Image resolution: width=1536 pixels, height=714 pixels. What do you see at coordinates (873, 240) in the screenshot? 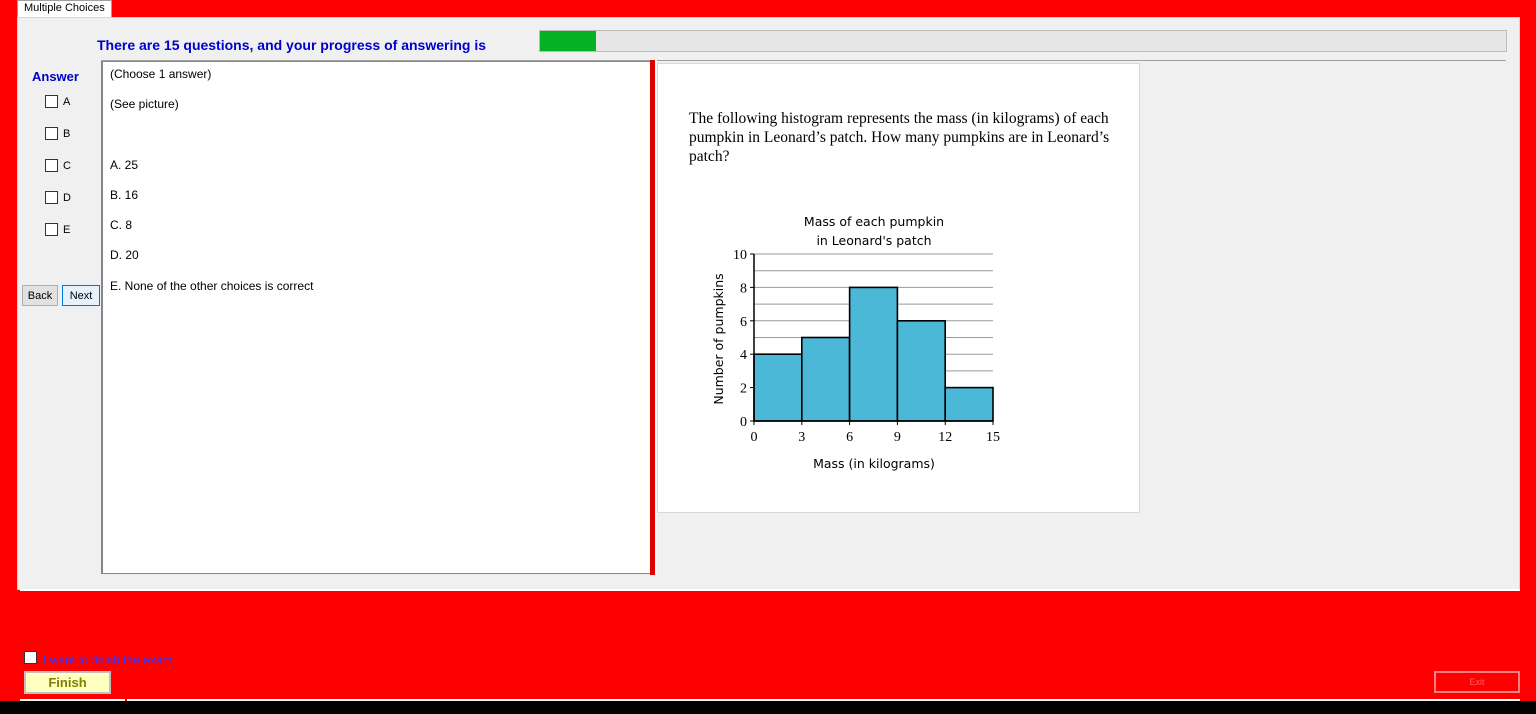
I see `chart-title: in Leonard's patch` at bounding box center [873, 240].